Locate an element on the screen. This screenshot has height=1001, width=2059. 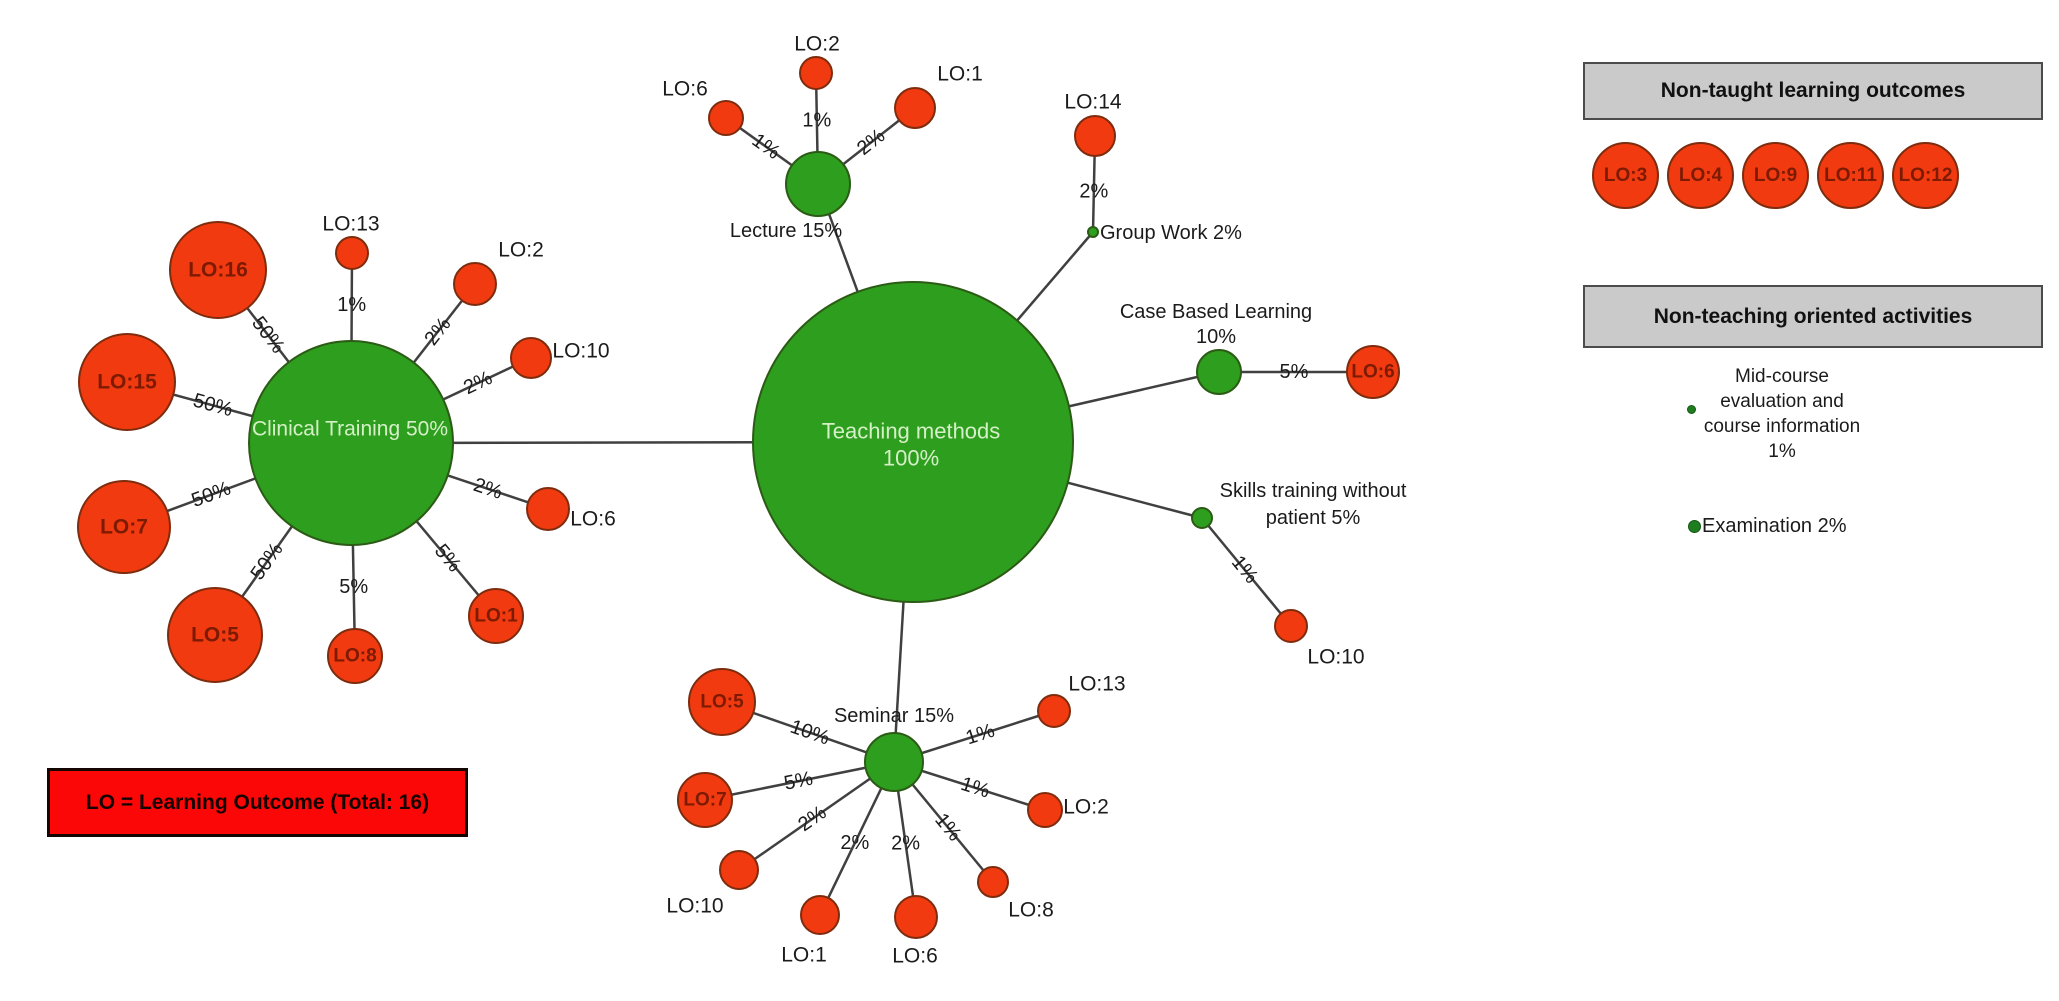
outcome-label-clinical-lo-5: LO:5 is located at coordinates (215, 635).